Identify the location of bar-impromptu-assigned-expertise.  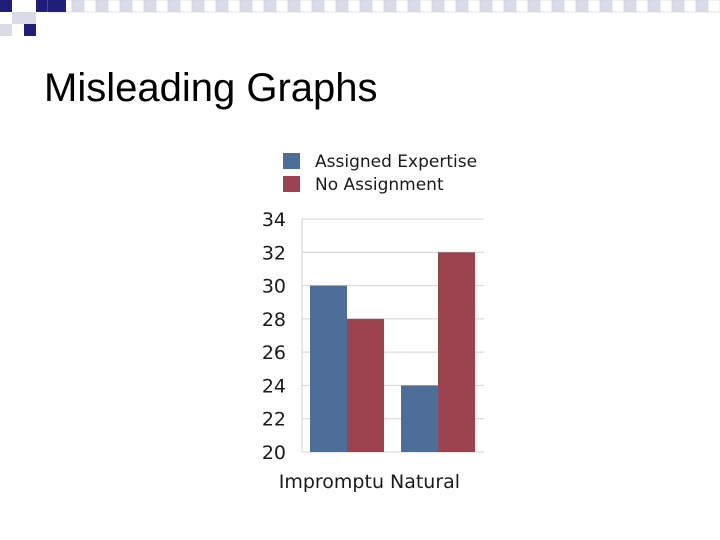
(328, 368).